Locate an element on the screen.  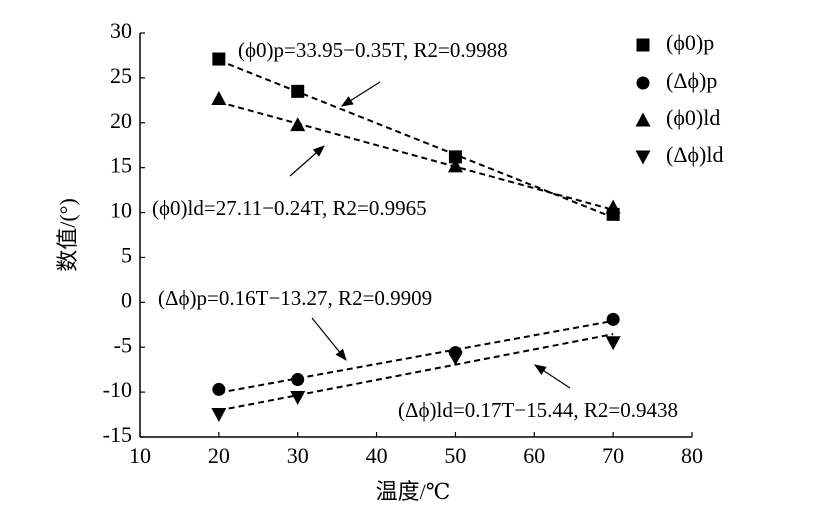
fit-annotation: (Δϕ)p=0.16T−13.27, R2=0.9909 is located at coordinates (295, 298).